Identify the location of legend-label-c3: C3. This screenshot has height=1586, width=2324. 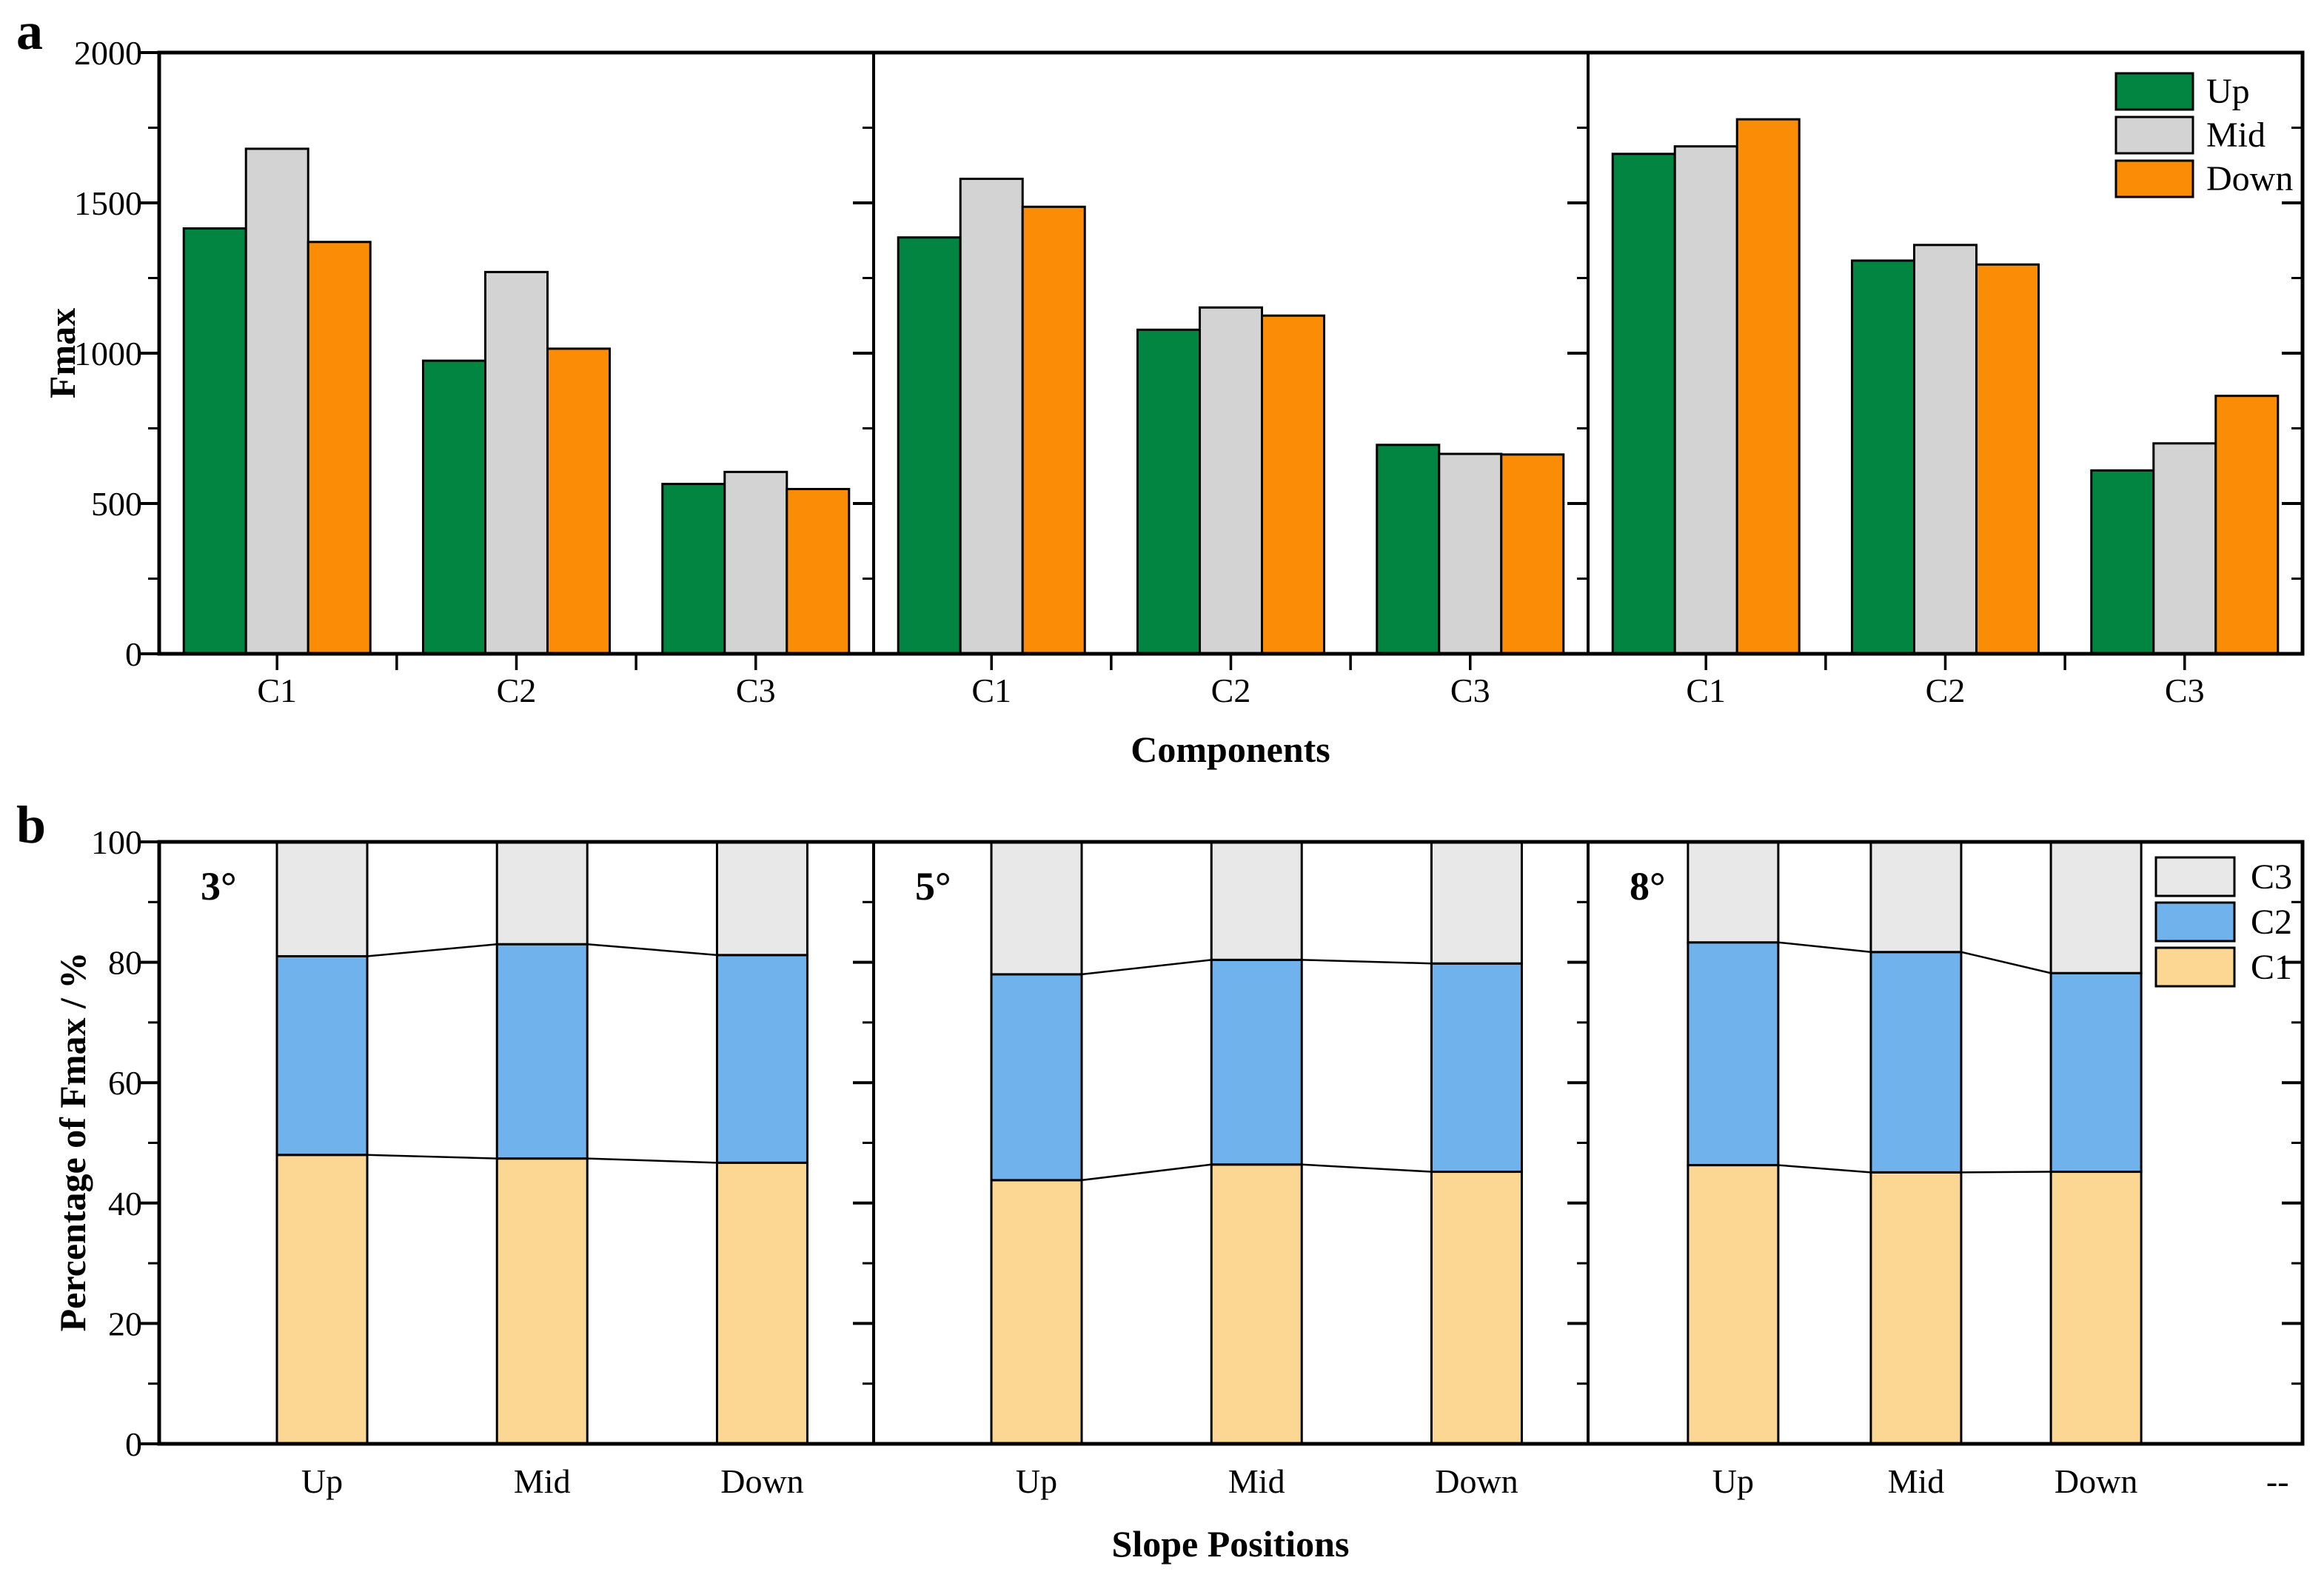
(2271, 877).